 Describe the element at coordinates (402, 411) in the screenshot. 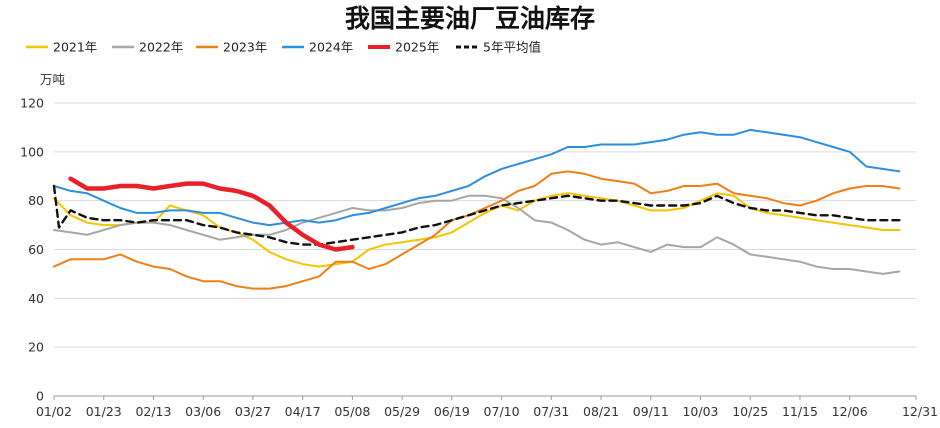

I see `x-tick-label-05-29: 05/29` at that location.